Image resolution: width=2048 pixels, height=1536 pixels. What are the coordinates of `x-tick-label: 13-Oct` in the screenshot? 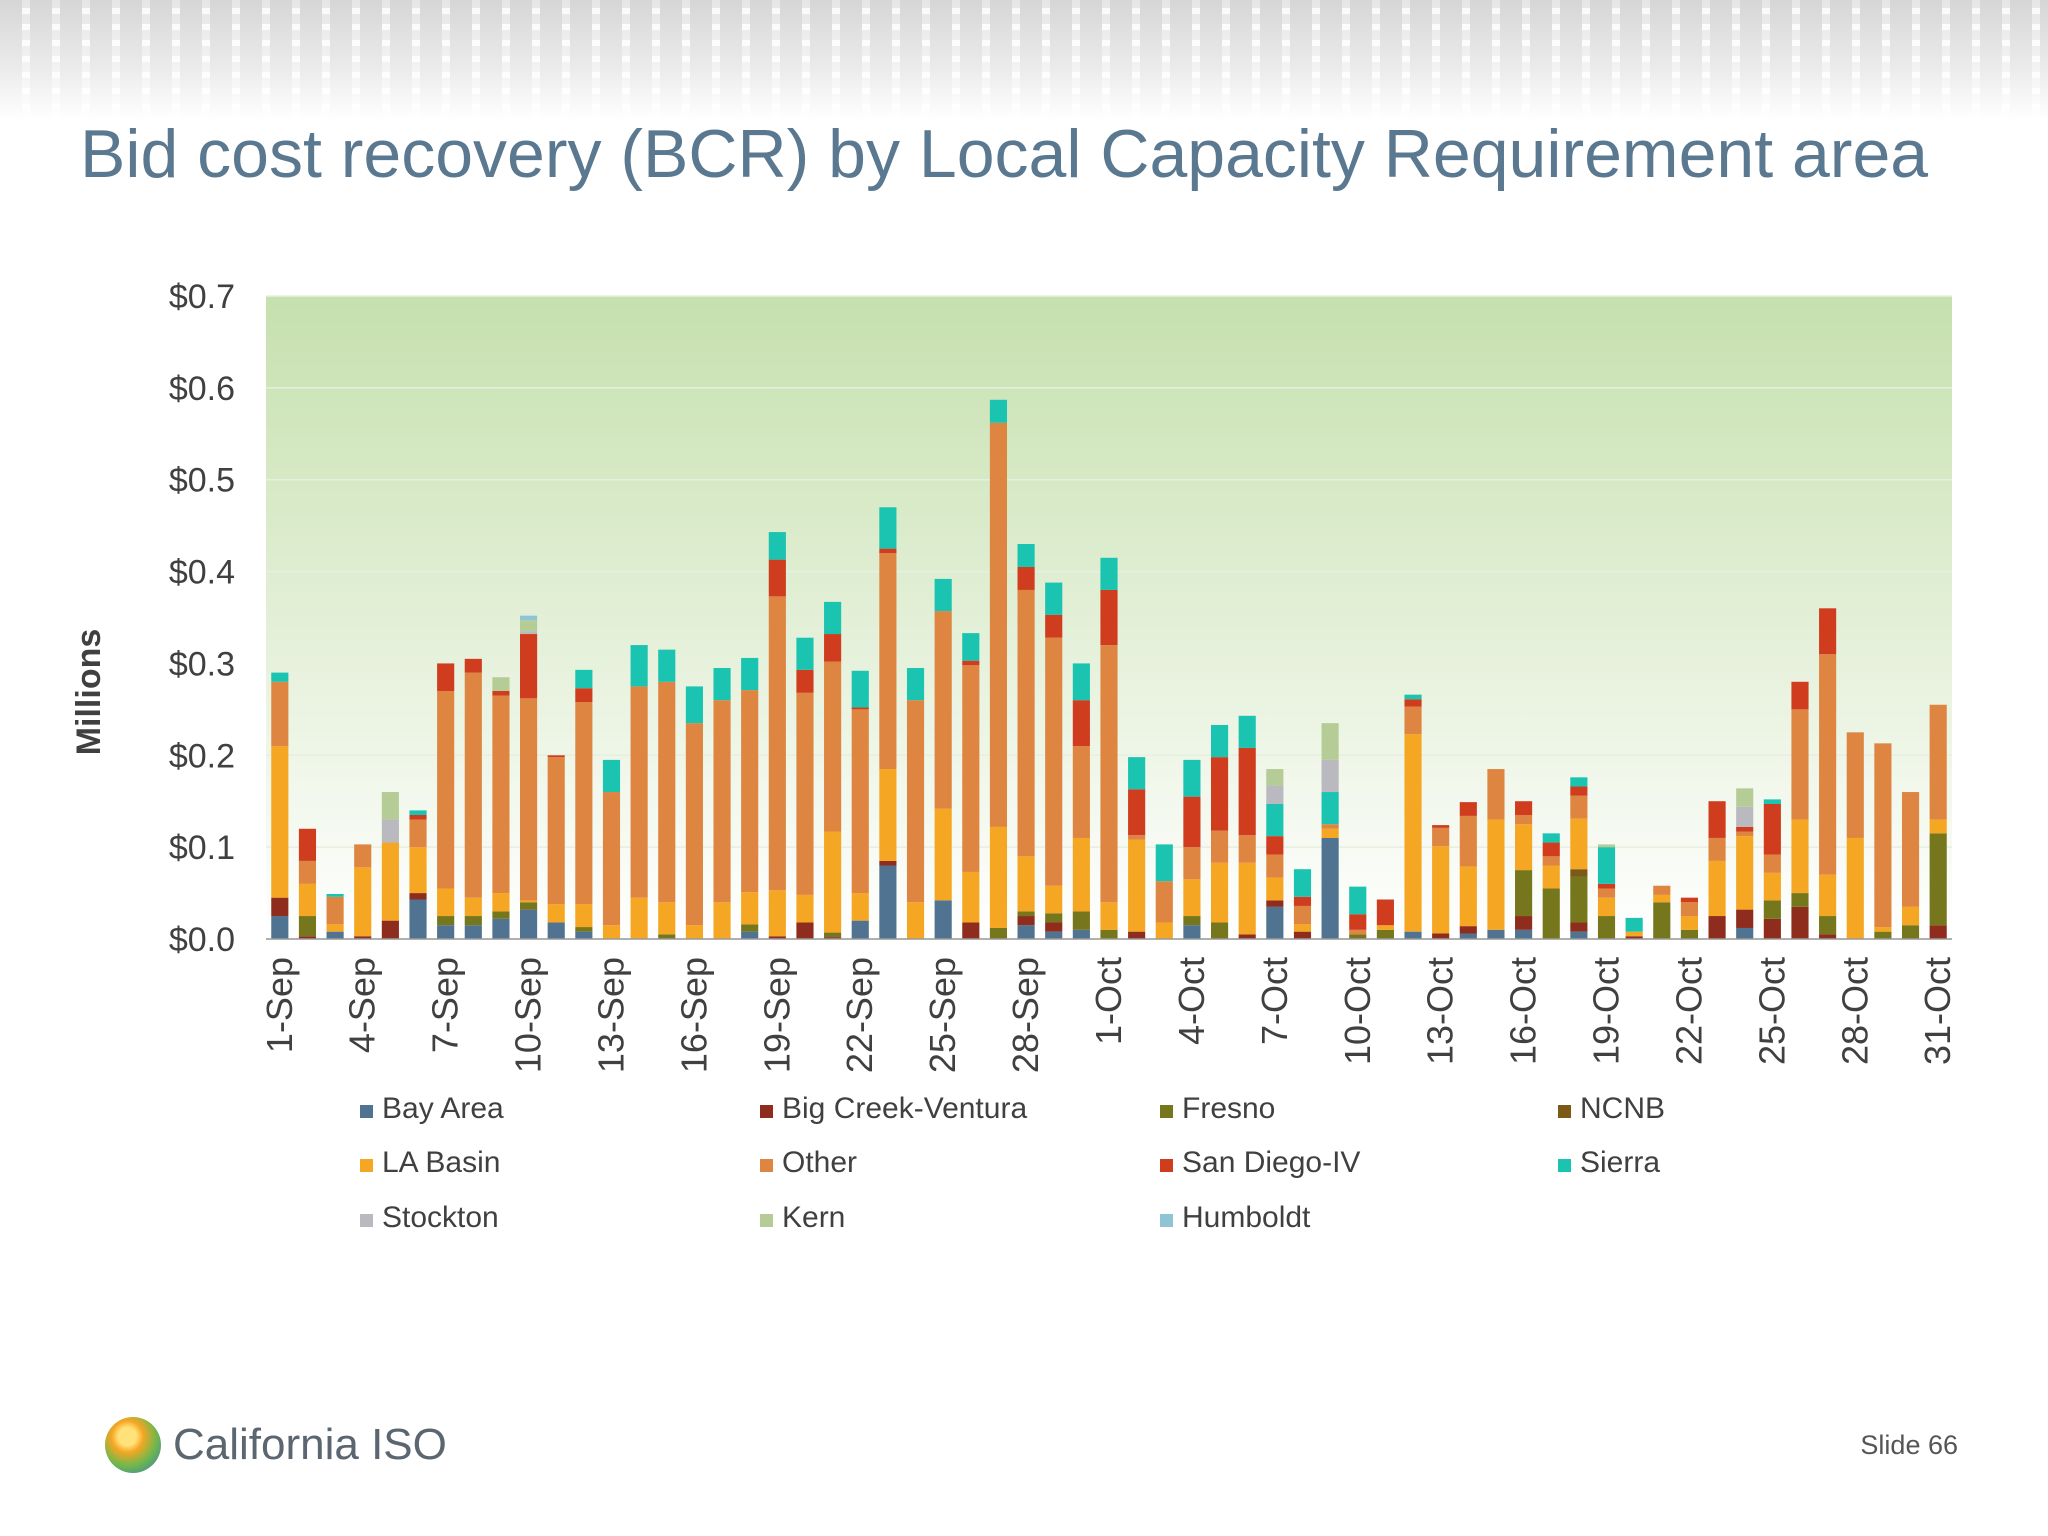 It's located at (1440, 1011).